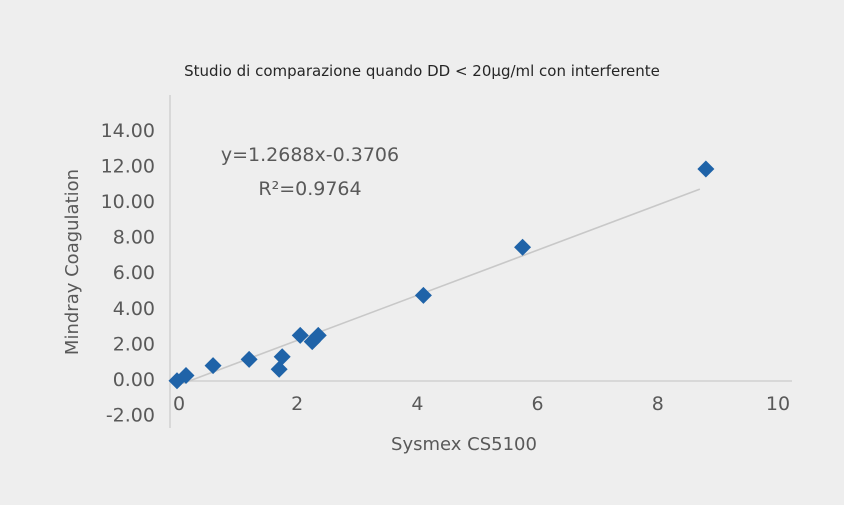 The image size is (844, 505). I want to click on y-tick-label: 10.00, so click(128, 202).